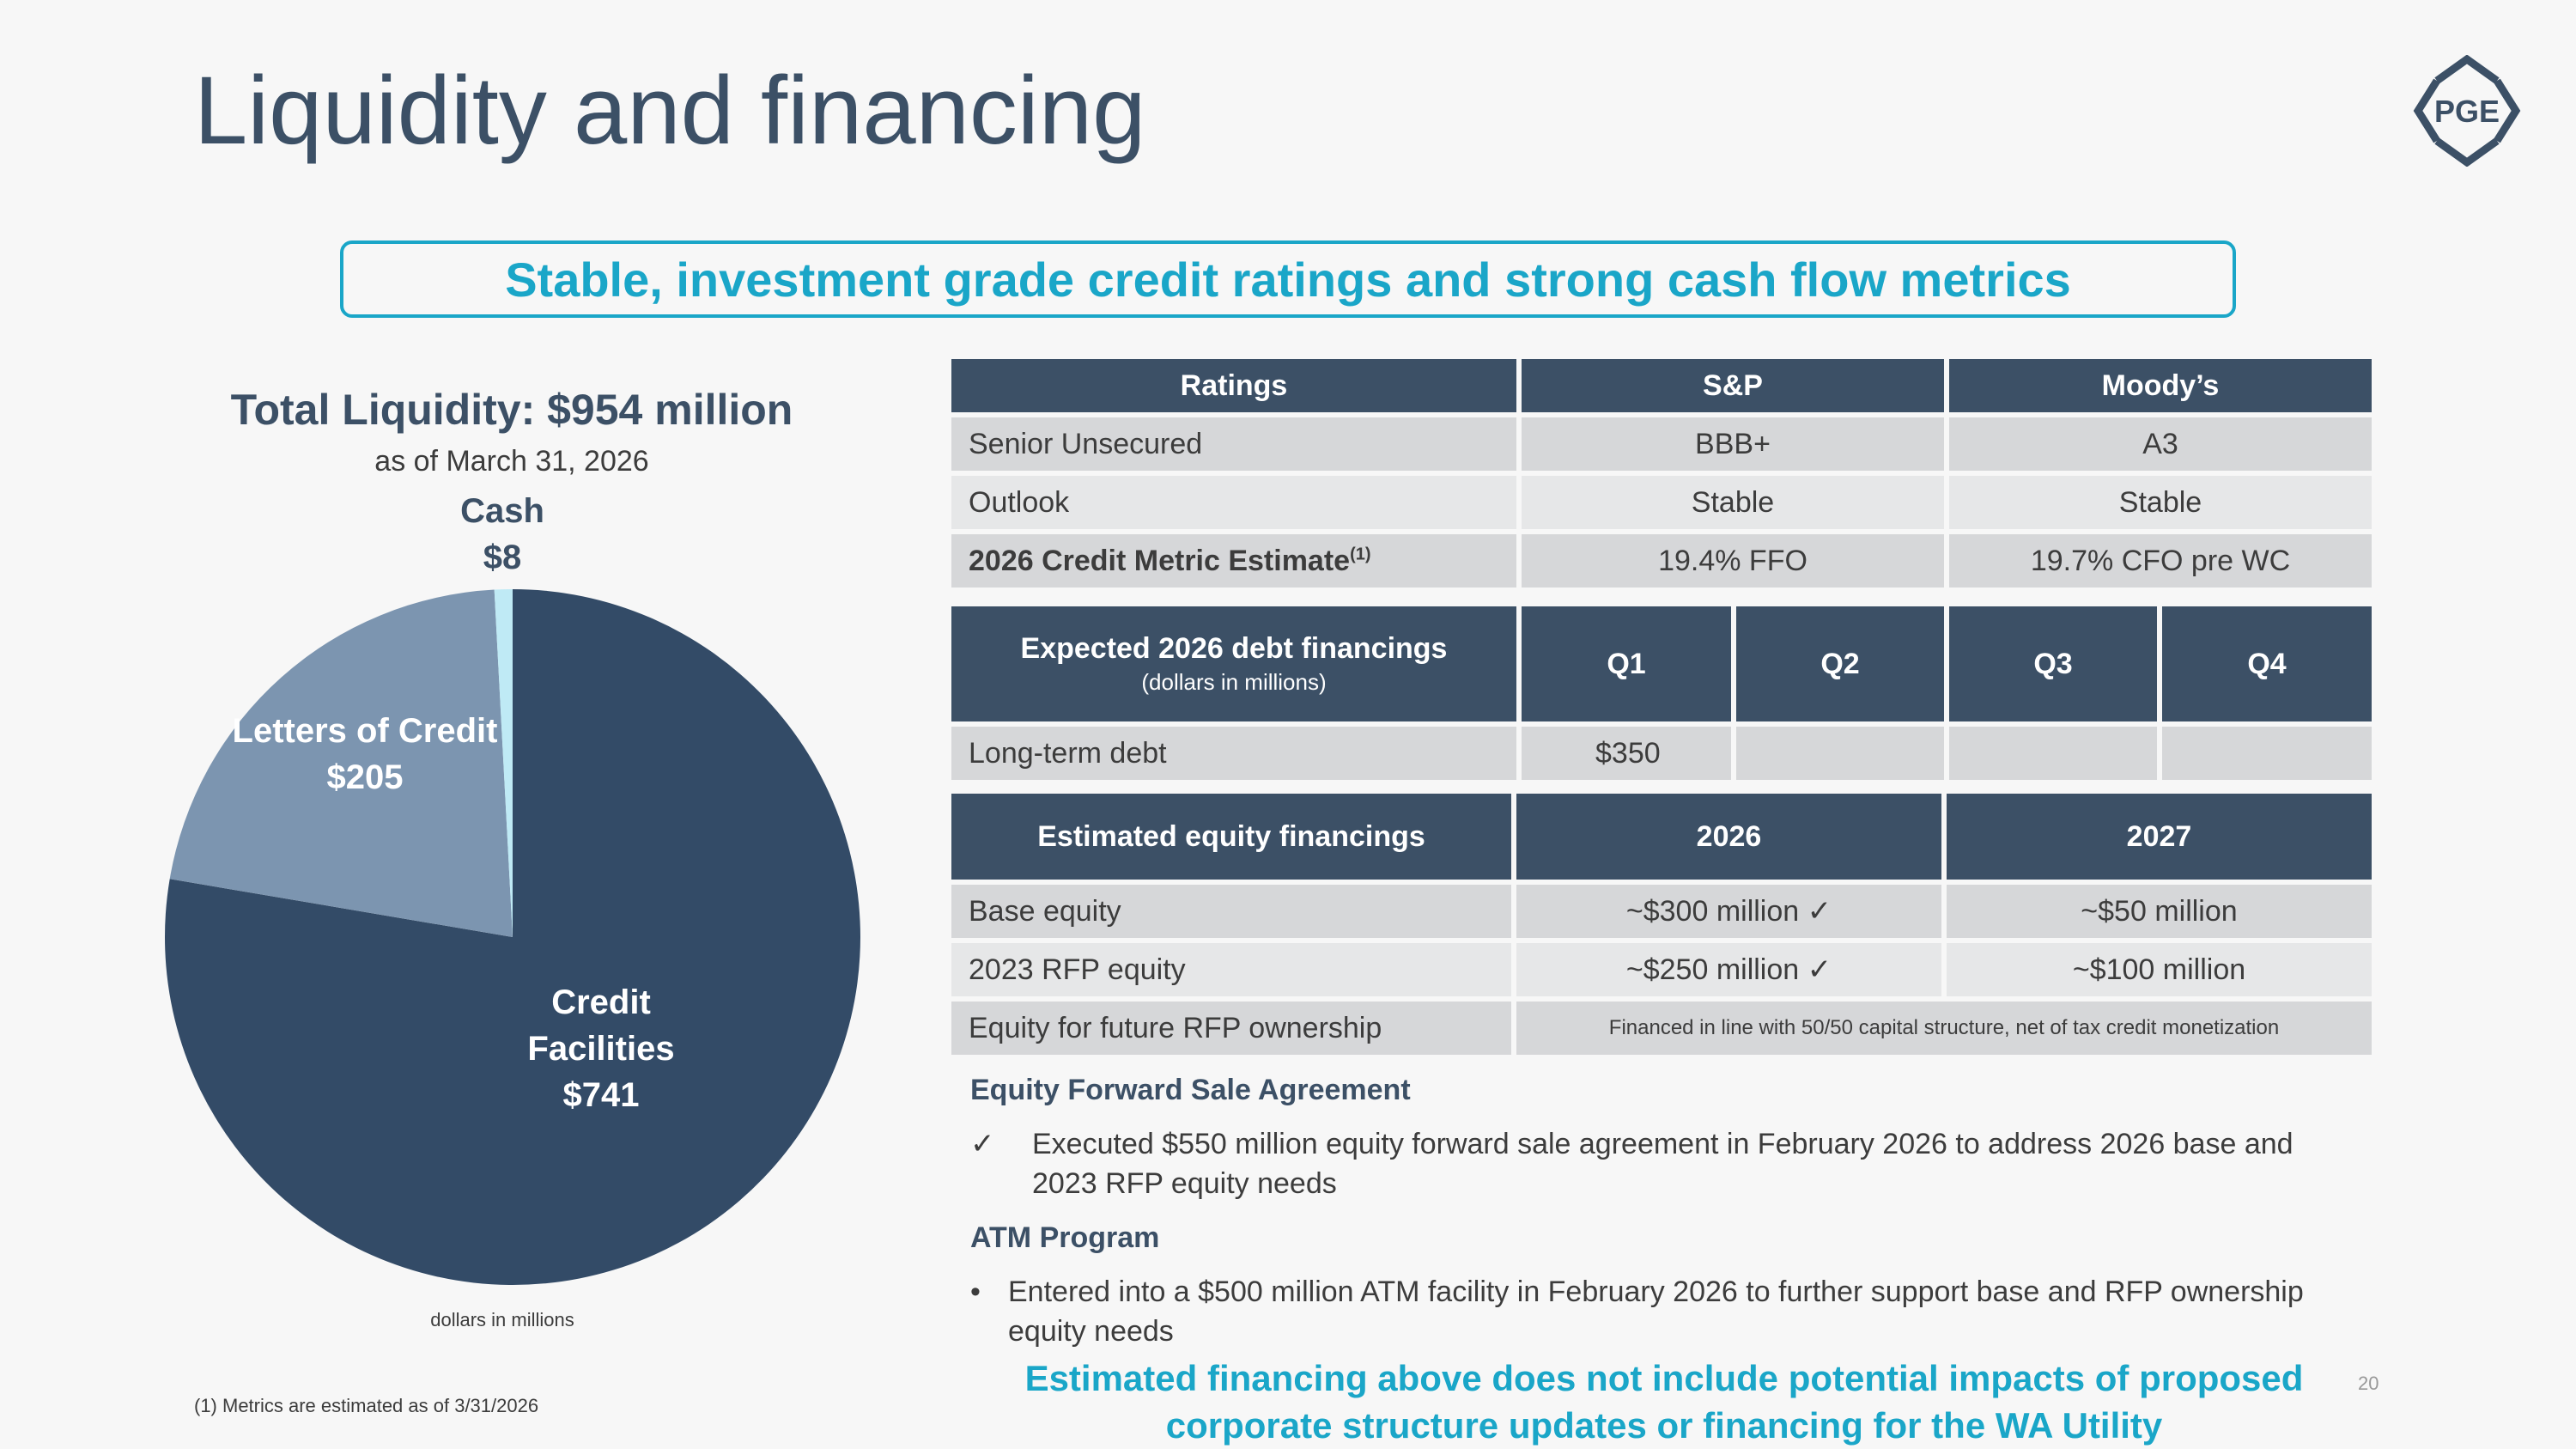  What do you see at coordinates (1729, 911) in the screenshot?
I see `table-cell: ~$300 million ✓` at bounding box center [1729, 911].